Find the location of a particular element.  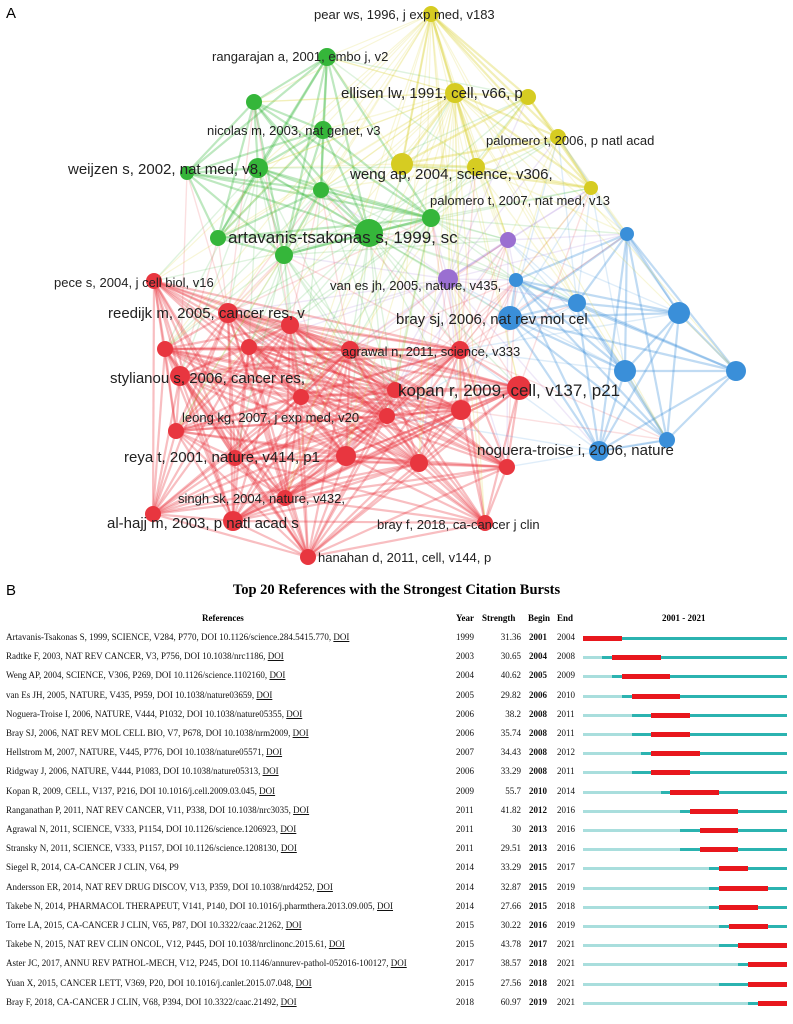

begin-cell: 2008 is located at coordinates (538, 771).